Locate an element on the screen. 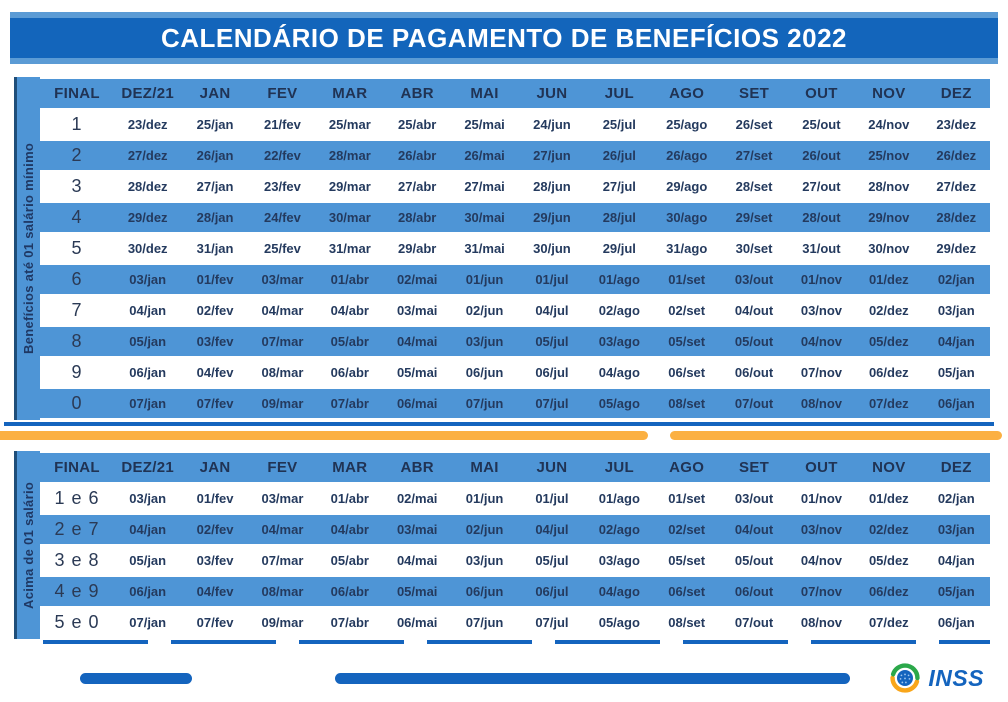 The image size is (1008, 702). inss-logo-text: INSS is located at coordinates (956, 677).